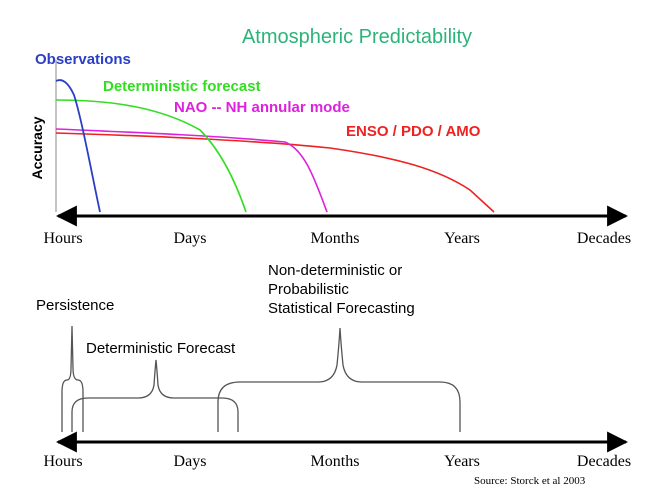 This screenshot has width=667, height=500. I want to click on label-nondet-3: Statistical Forecasting, so click(341, 308).